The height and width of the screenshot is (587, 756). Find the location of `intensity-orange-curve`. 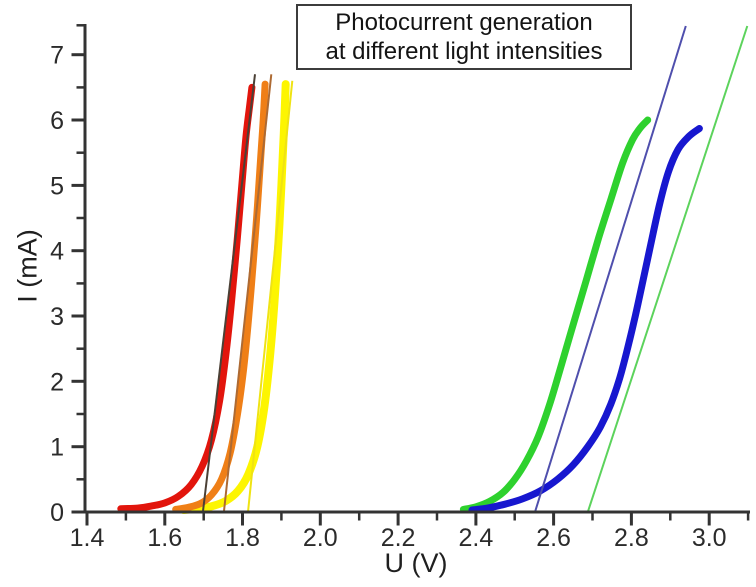

intensity-orange-curve is located at coordinates (220, 296).